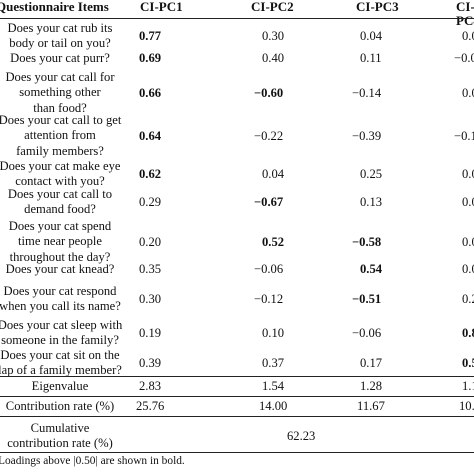  I want to click on questionnaire-item-line: time near people, so click(60, 241).